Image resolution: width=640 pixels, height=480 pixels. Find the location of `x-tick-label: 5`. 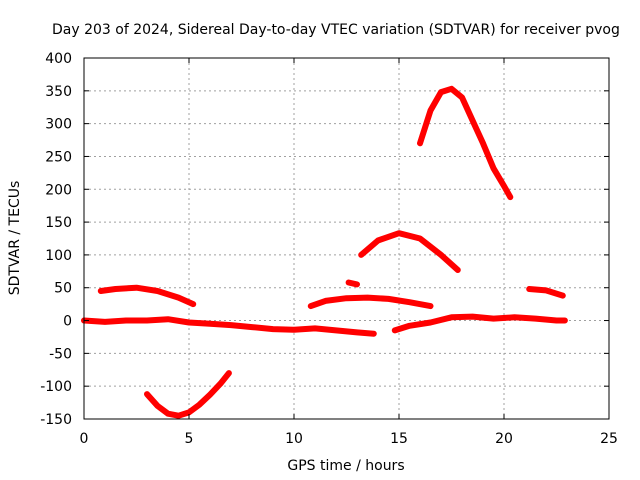

x-tick-label: 5 is located at coordinates (189, 439).